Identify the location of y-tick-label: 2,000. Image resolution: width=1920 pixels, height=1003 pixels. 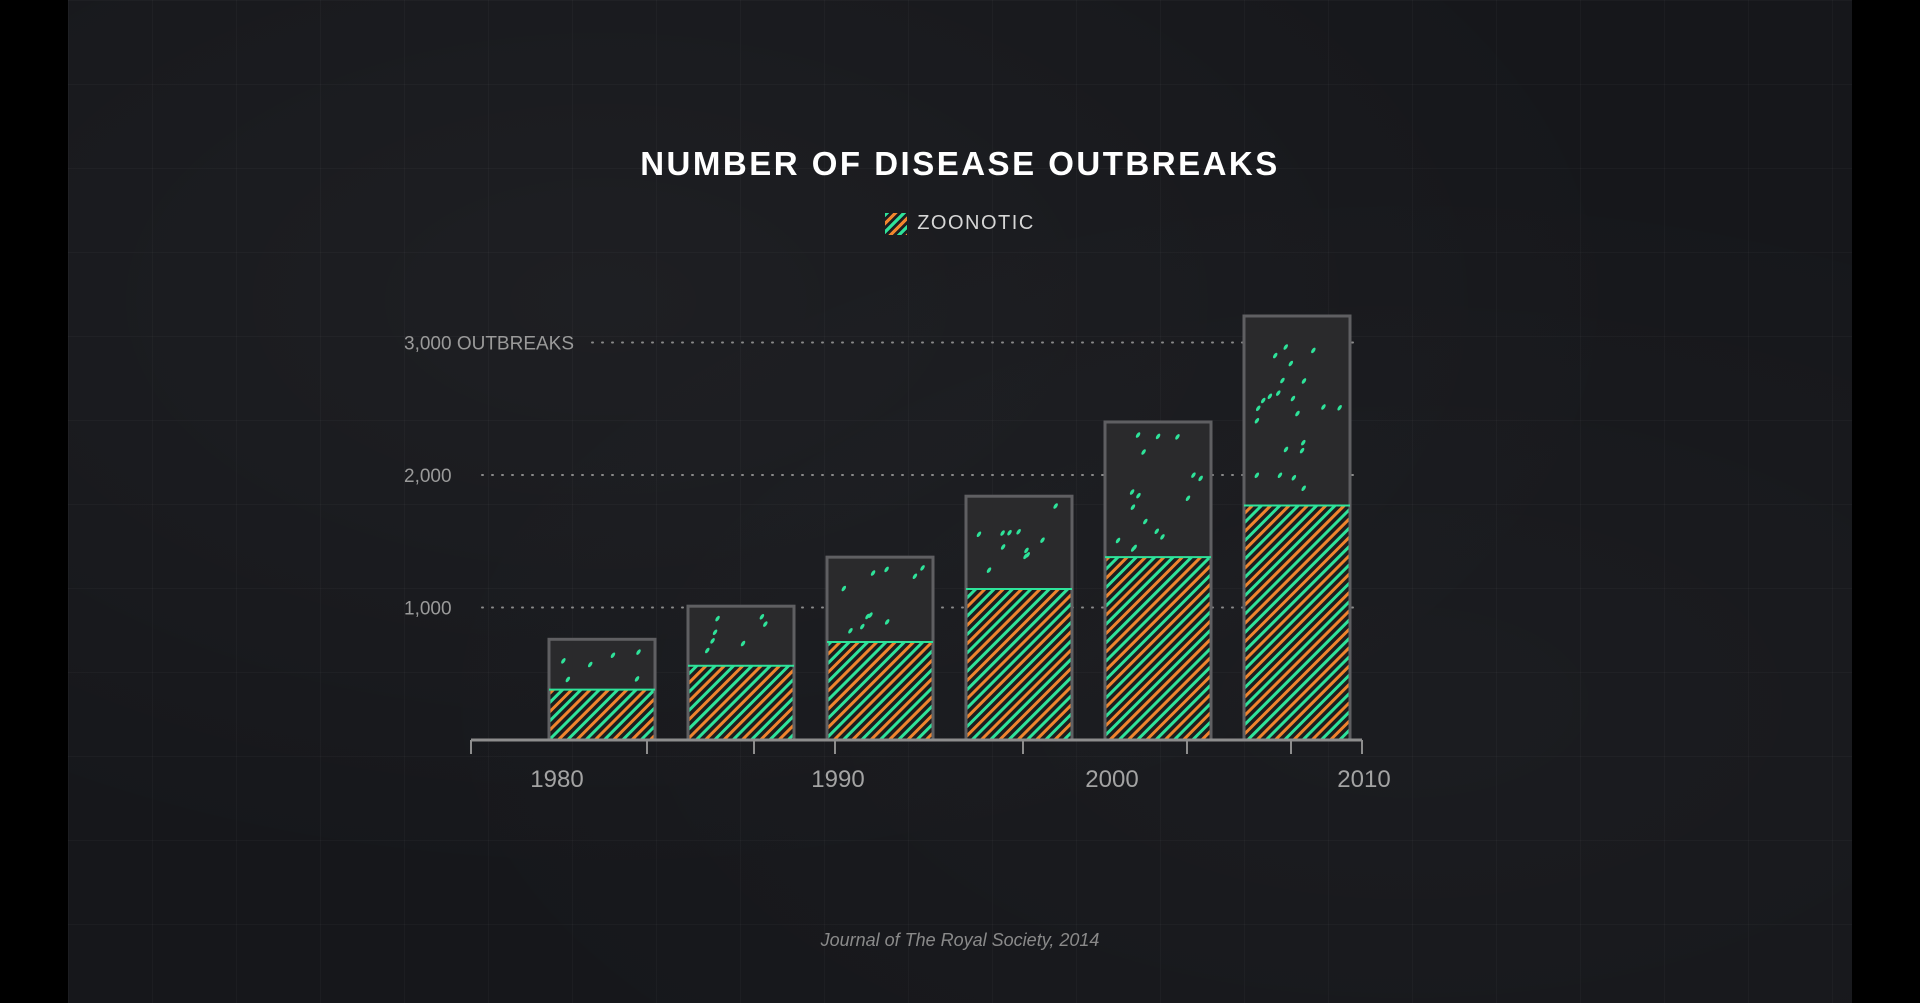
(428, 476).